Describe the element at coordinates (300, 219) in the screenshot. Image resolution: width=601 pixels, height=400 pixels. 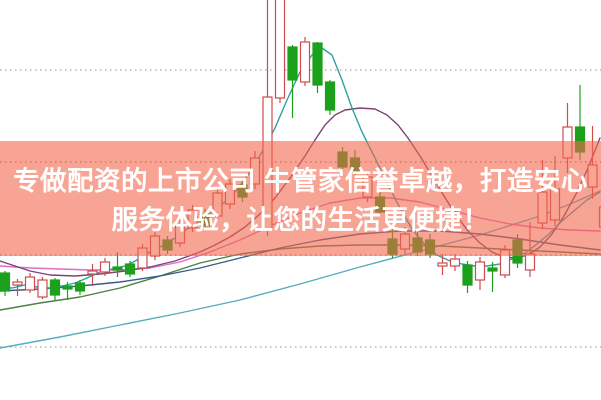
I see `ad-banner-line2: 服务体验，让您的生活更便捷！` at that location.